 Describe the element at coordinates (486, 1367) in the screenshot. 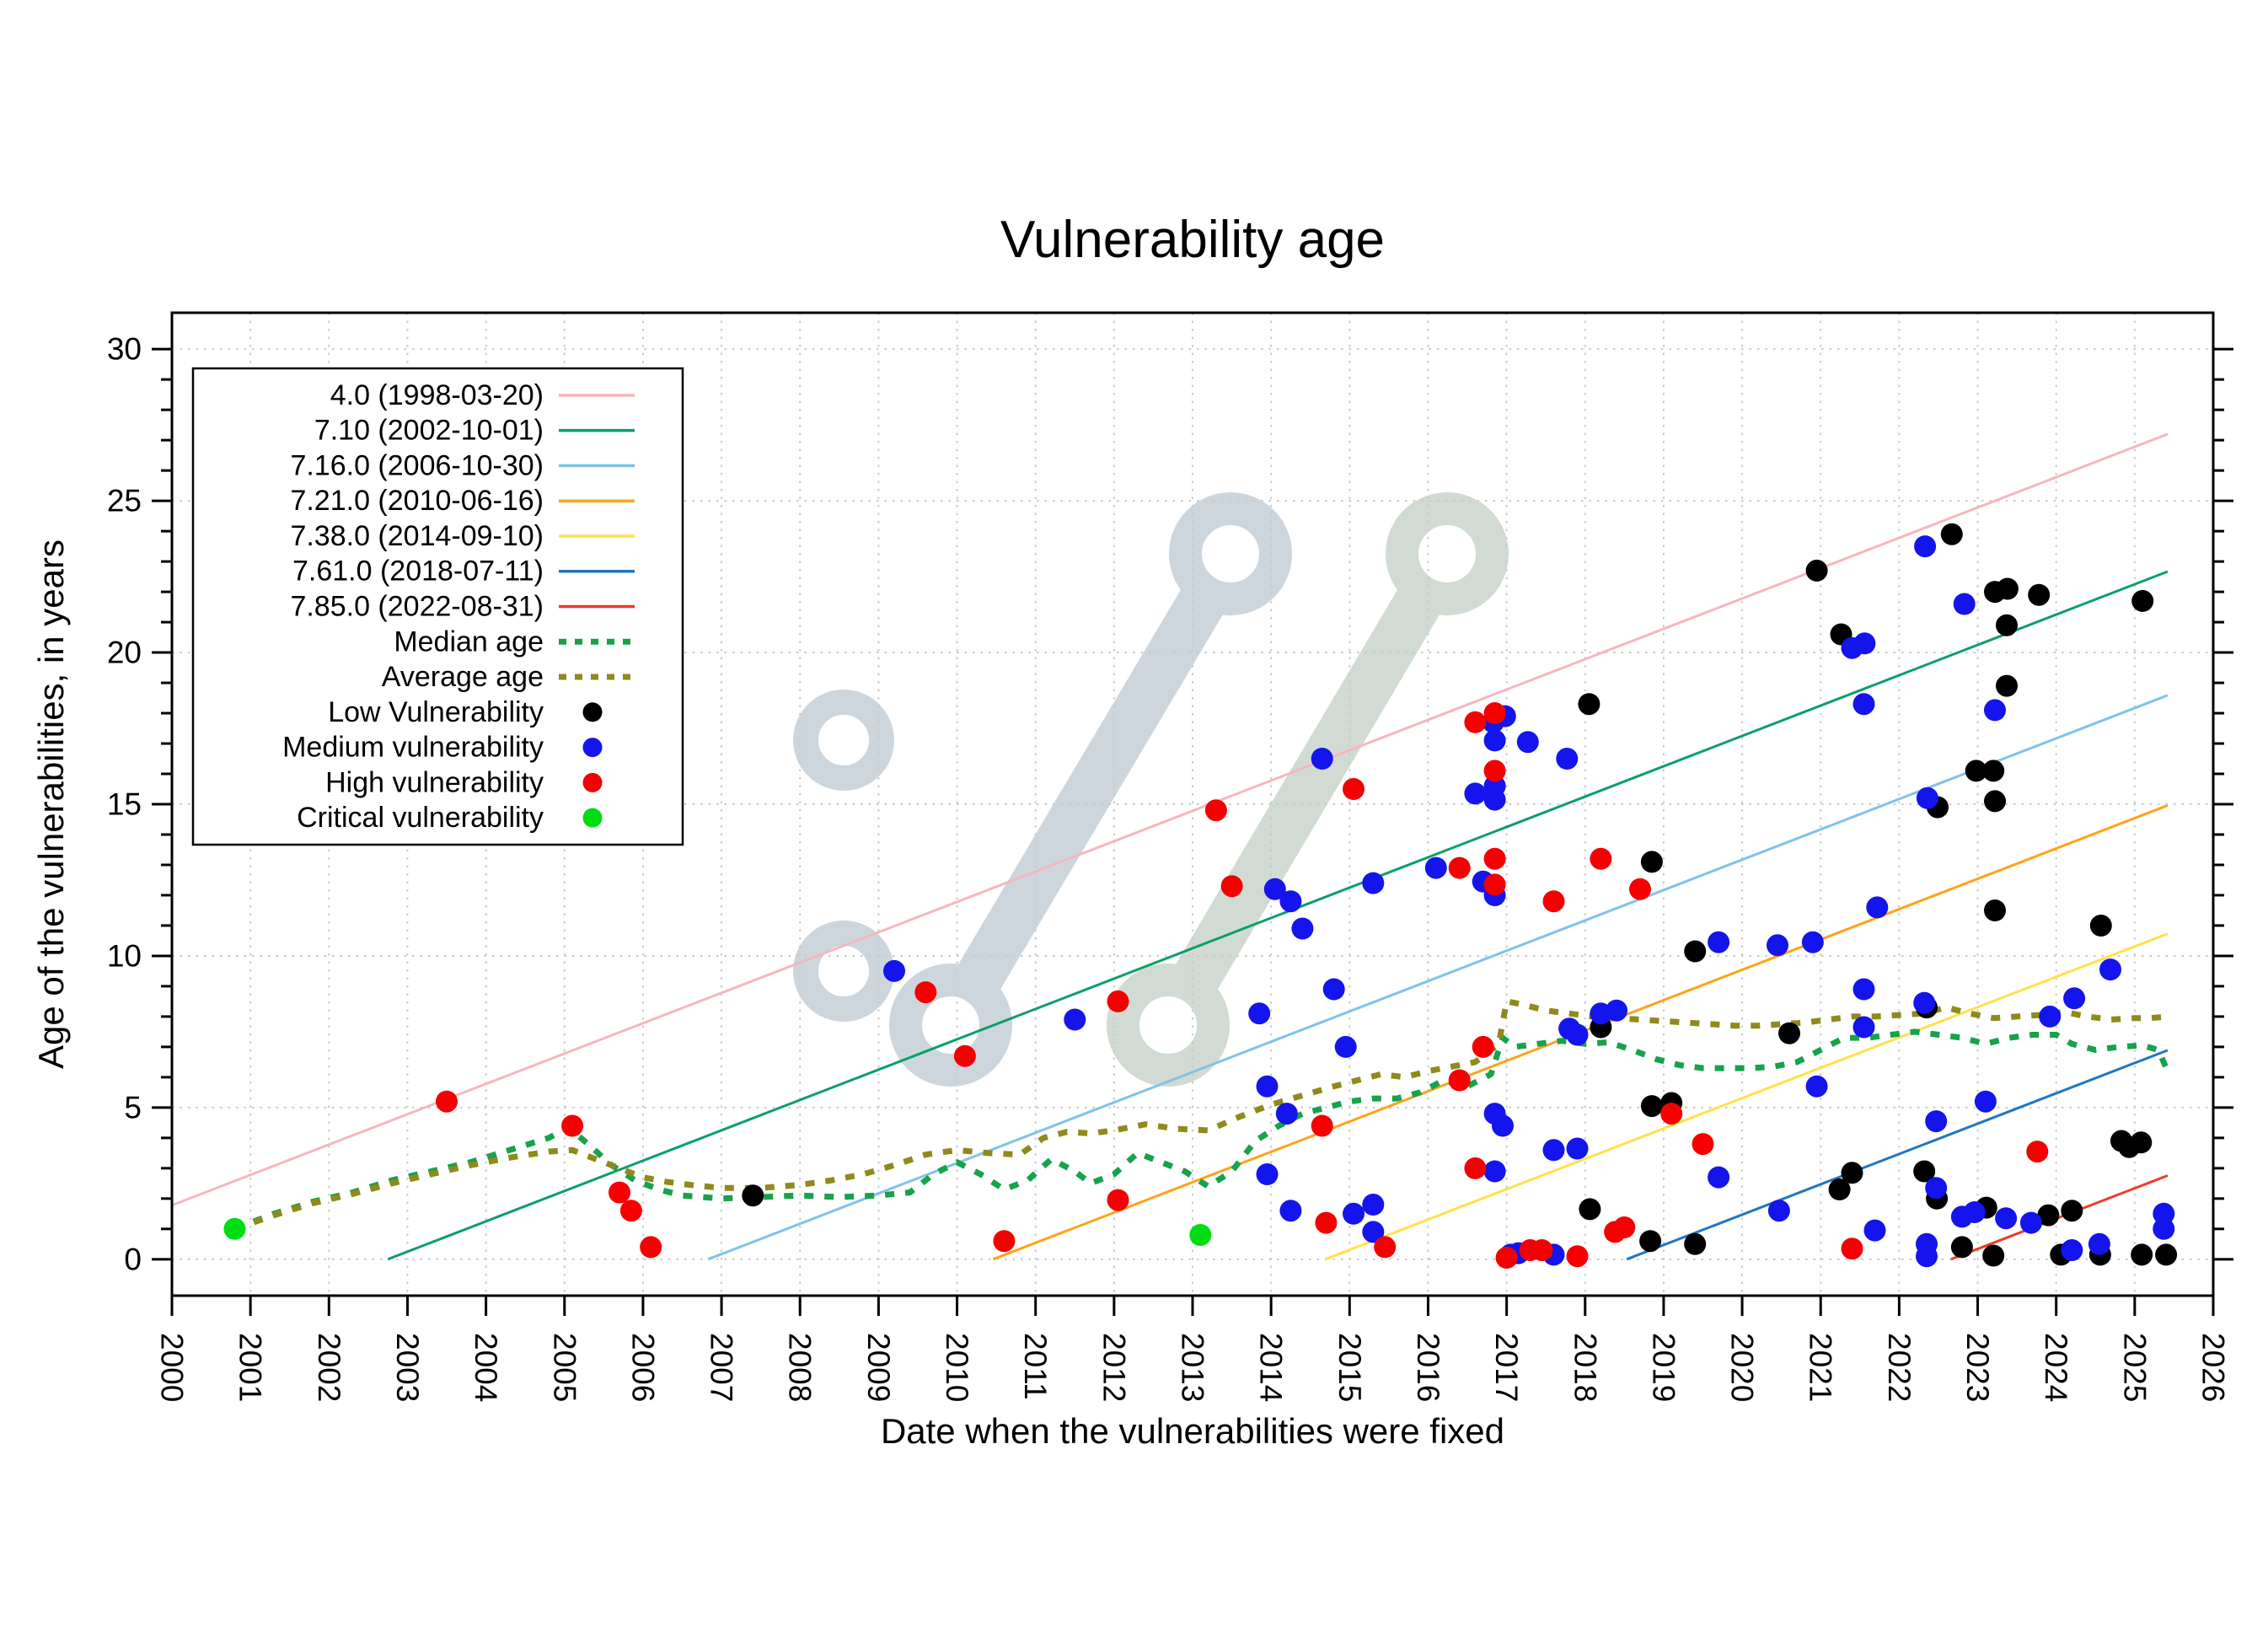

I see `x-tick-label: 2004` at that location.